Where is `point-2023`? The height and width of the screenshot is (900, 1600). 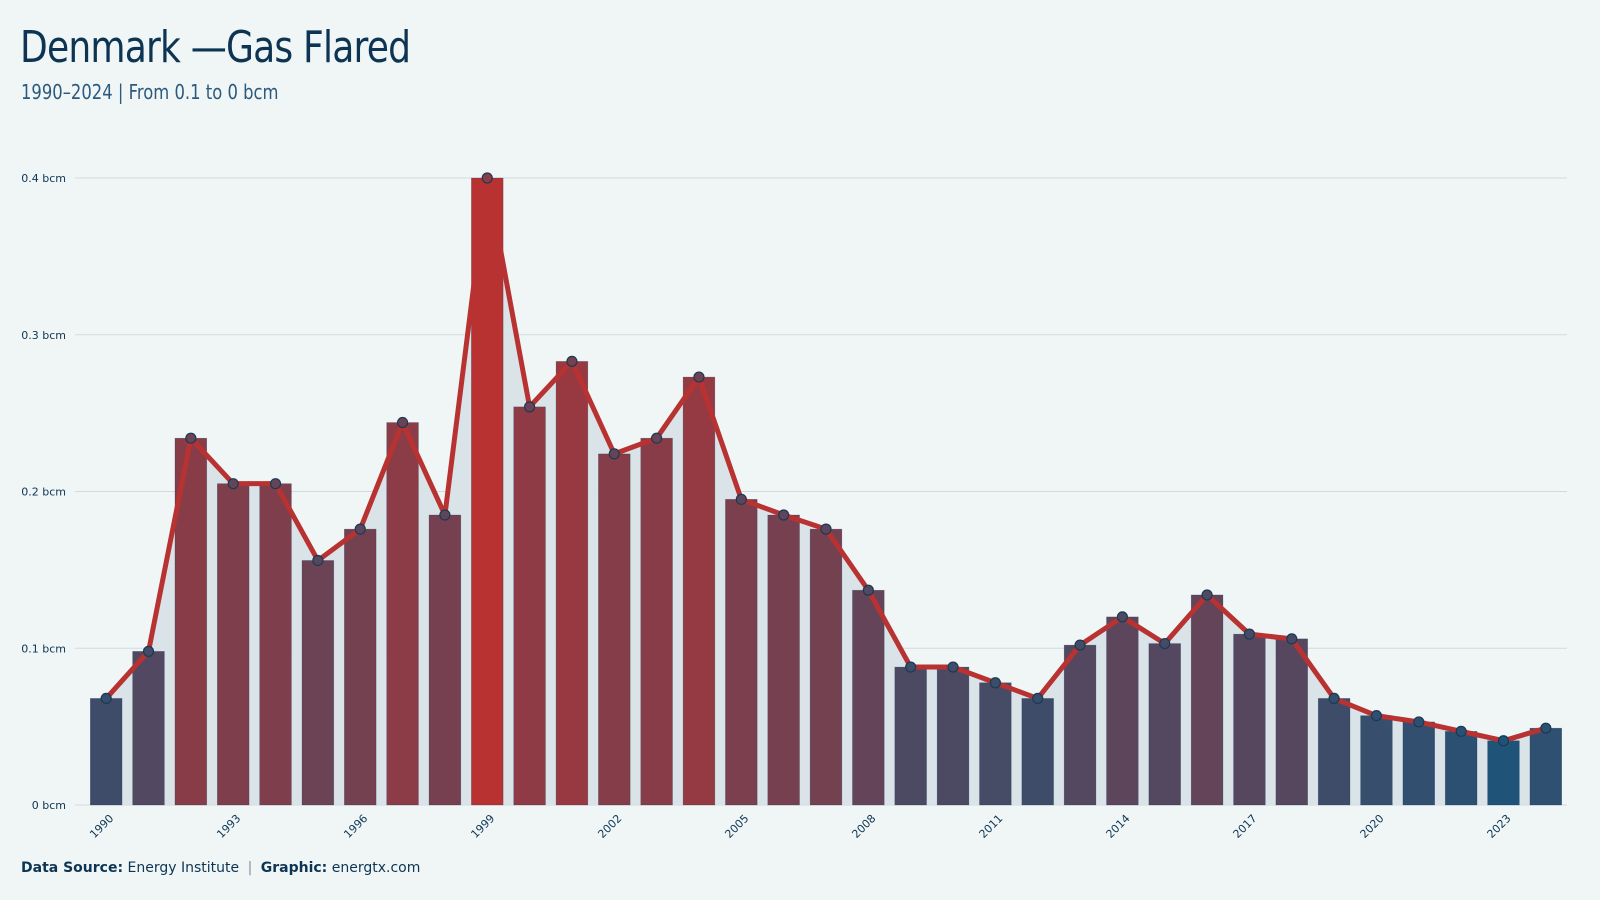
point-2023 is located at coordinates (1503, 741).